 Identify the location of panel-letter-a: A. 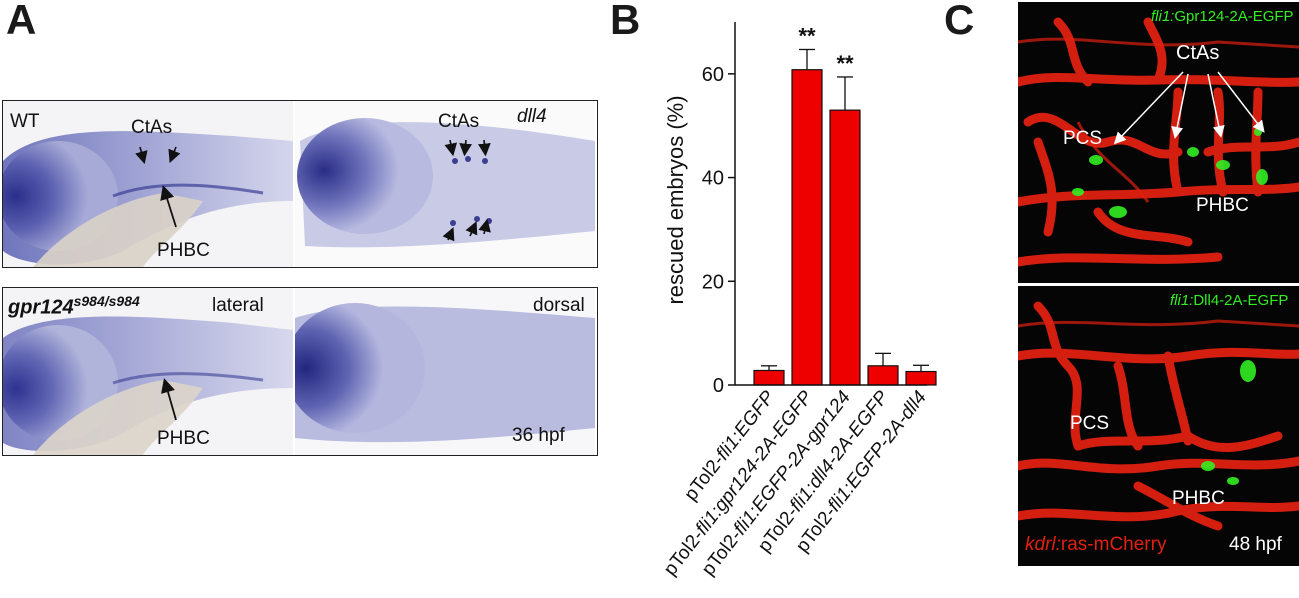
(21, 21).